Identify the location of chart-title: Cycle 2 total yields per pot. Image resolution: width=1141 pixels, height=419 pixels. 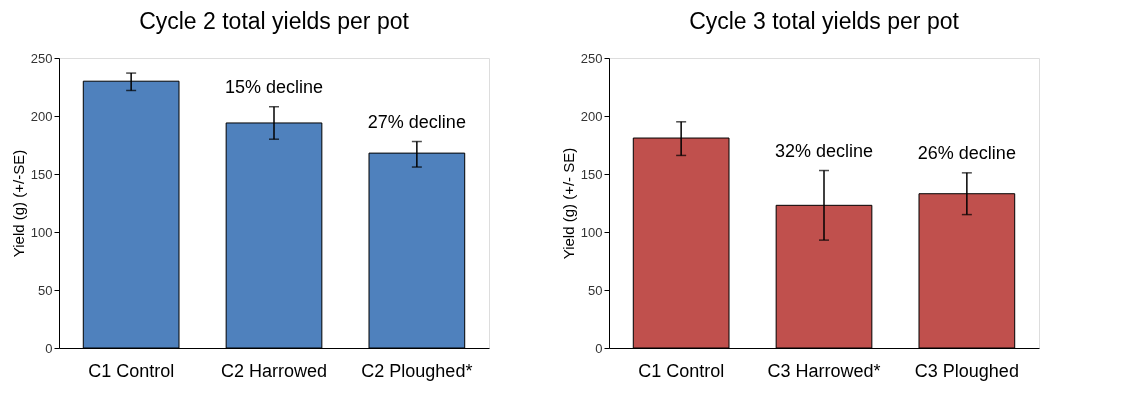
(274, 21).